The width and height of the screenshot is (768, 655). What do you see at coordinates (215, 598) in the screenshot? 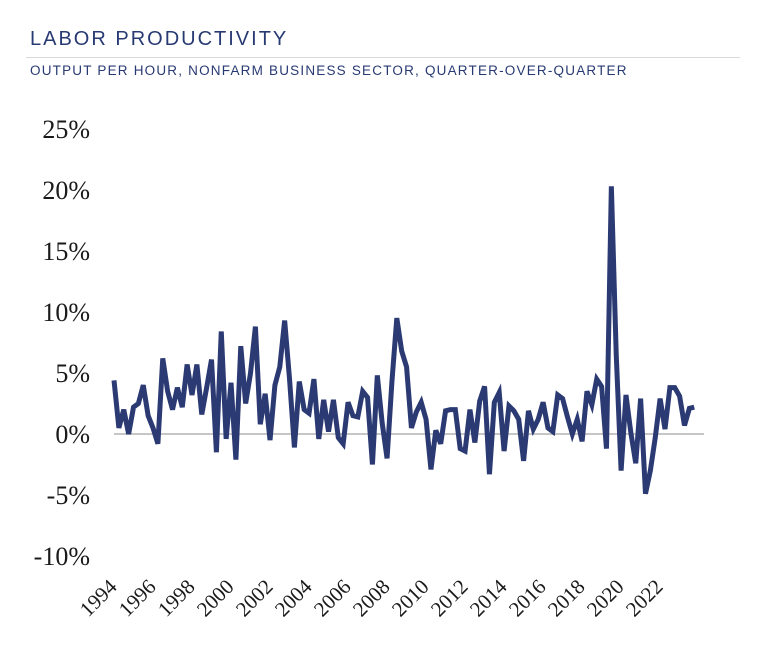
I see `x-tick-label: 2000` at bounding box center [215, 598].